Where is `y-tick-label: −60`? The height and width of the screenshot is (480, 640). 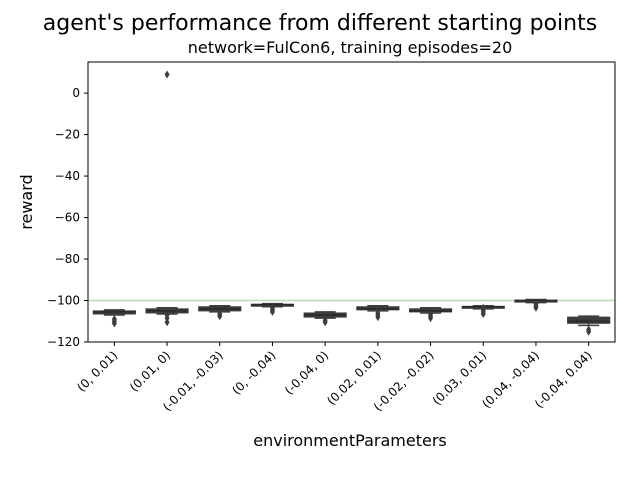
y-tick-label: −60 is located at coordinates (67, 218).